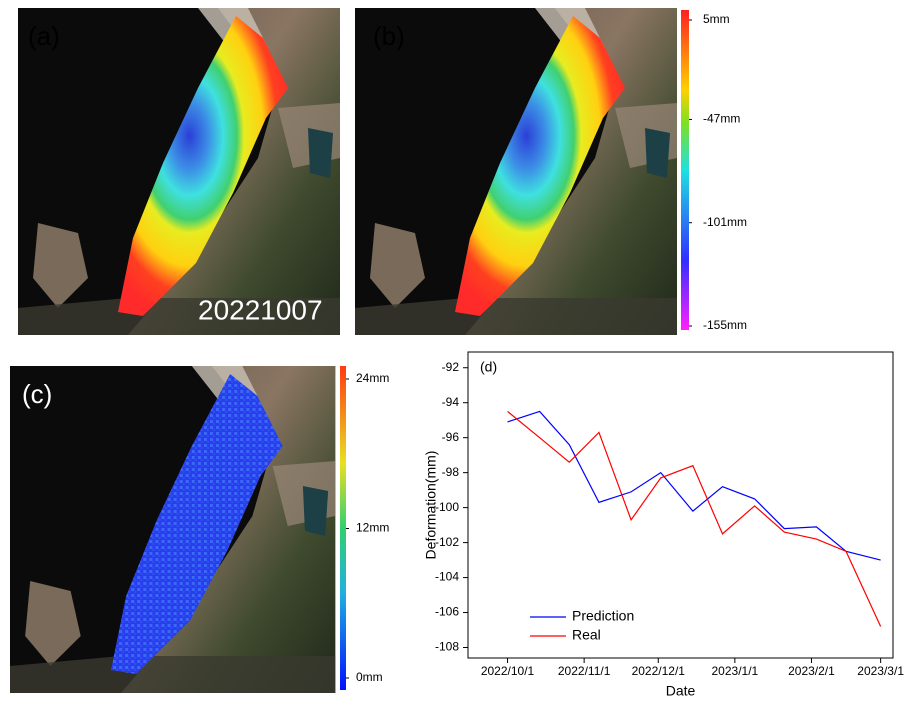 The height and width of the screenshot is (704, 910). I want to click on x-tick-label: 2023/1/1, so click(735, 671).